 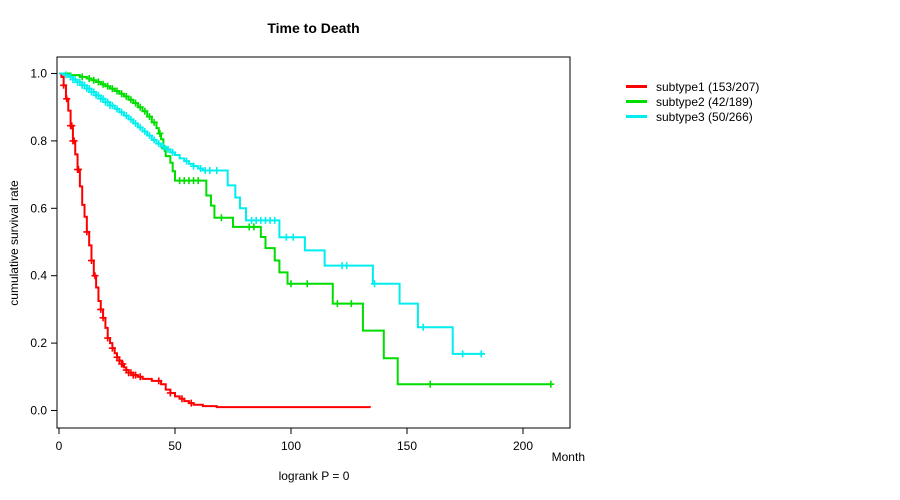 I want to click on x-axis: 0 50 100 150 200, so click(x=294, y=440).